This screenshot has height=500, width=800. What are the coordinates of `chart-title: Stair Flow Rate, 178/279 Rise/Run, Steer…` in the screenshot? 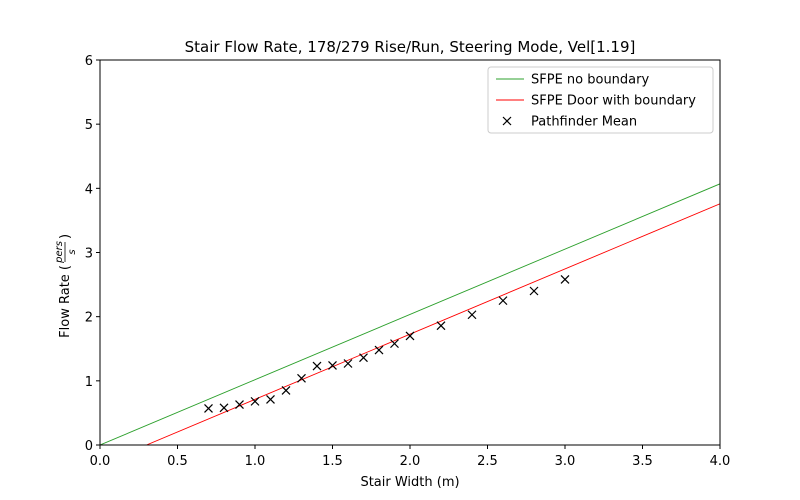 It's located at (410, 47).